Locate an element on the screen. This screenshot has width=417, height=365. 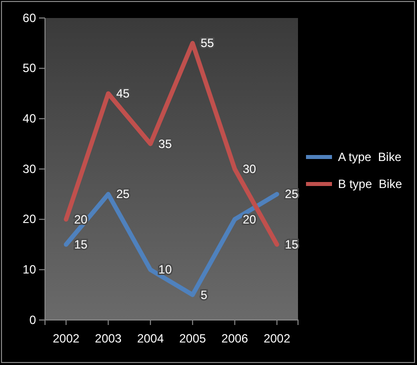
x-tick-label: 2005 is located at coordinates (192, 338).